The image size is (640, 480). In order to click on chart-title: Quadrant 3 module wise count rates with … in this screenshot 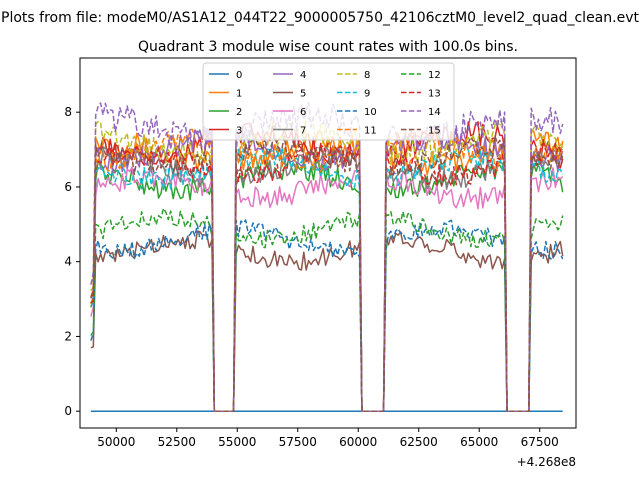, I will do `click(328, 47)`.